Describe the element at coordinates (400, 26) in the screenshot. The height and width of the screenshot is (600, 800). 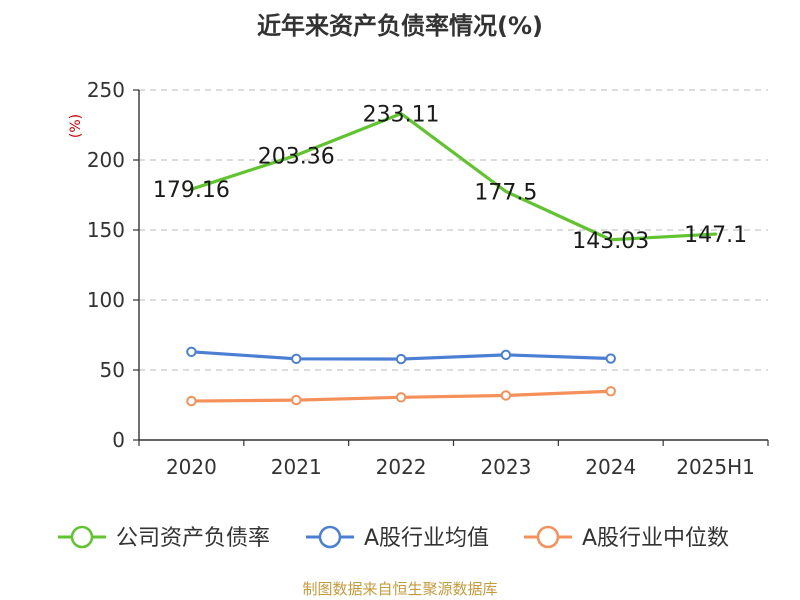
I see `chart-title: 近年来资产负债率情况(%)` at that location.